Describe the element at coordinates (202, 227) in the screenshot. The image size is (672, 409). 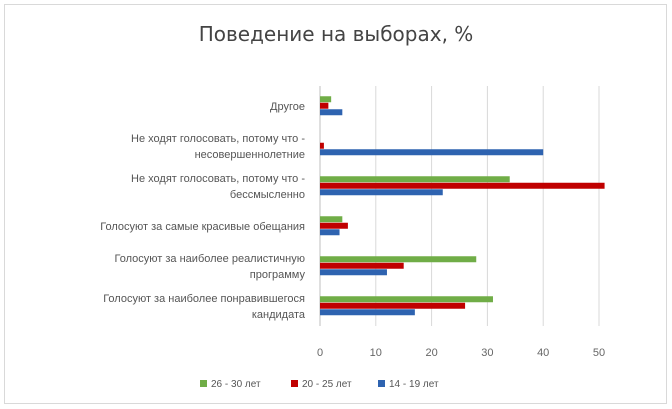
I see `category-label: Голосуют за самые красивые обещания` at that location.